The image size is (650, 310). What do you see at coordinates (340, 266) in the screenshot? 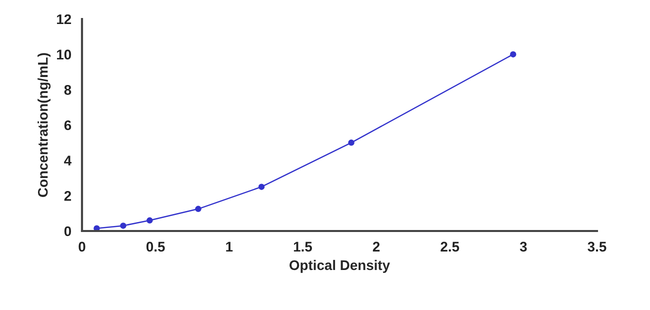
I see `x-axis-title: Optical Density` at bounding box center [340, 266].